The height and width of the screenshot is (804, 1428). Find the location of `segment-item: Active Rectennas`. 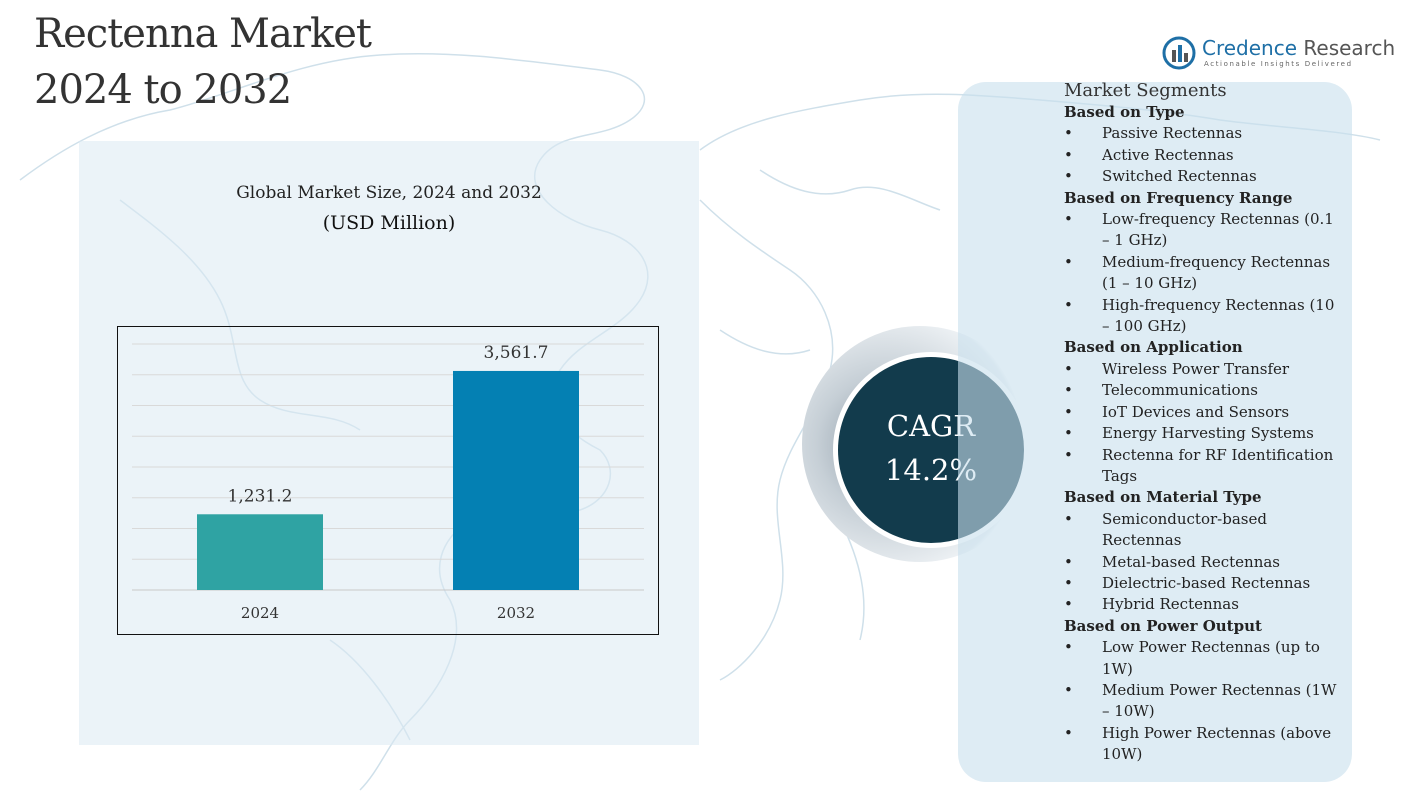

segment-item: Active Rectennas is located at coordinates (1204, 156).